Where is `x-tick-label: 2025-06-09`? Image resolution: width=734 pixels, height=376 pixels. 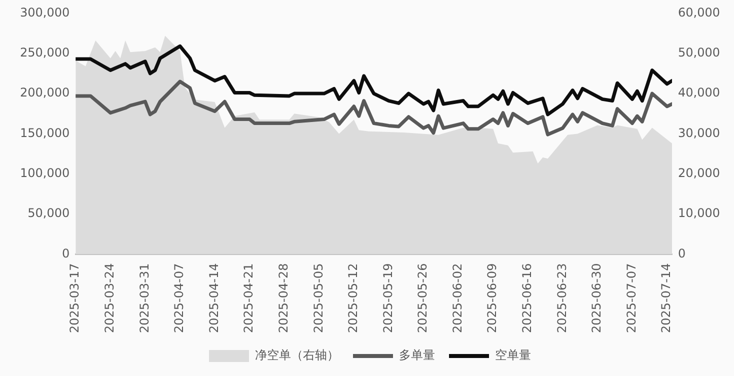 x-tick-label: 2025-06-09 is located at coordinates (492, 298).